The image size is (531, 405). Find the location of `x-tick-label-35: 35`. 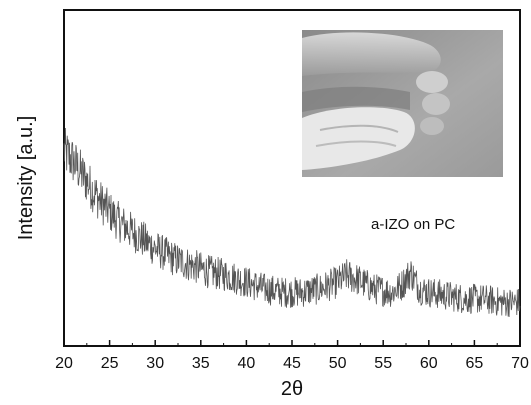

x-tick-label-35: 35 is located at coordinates (201, 363).